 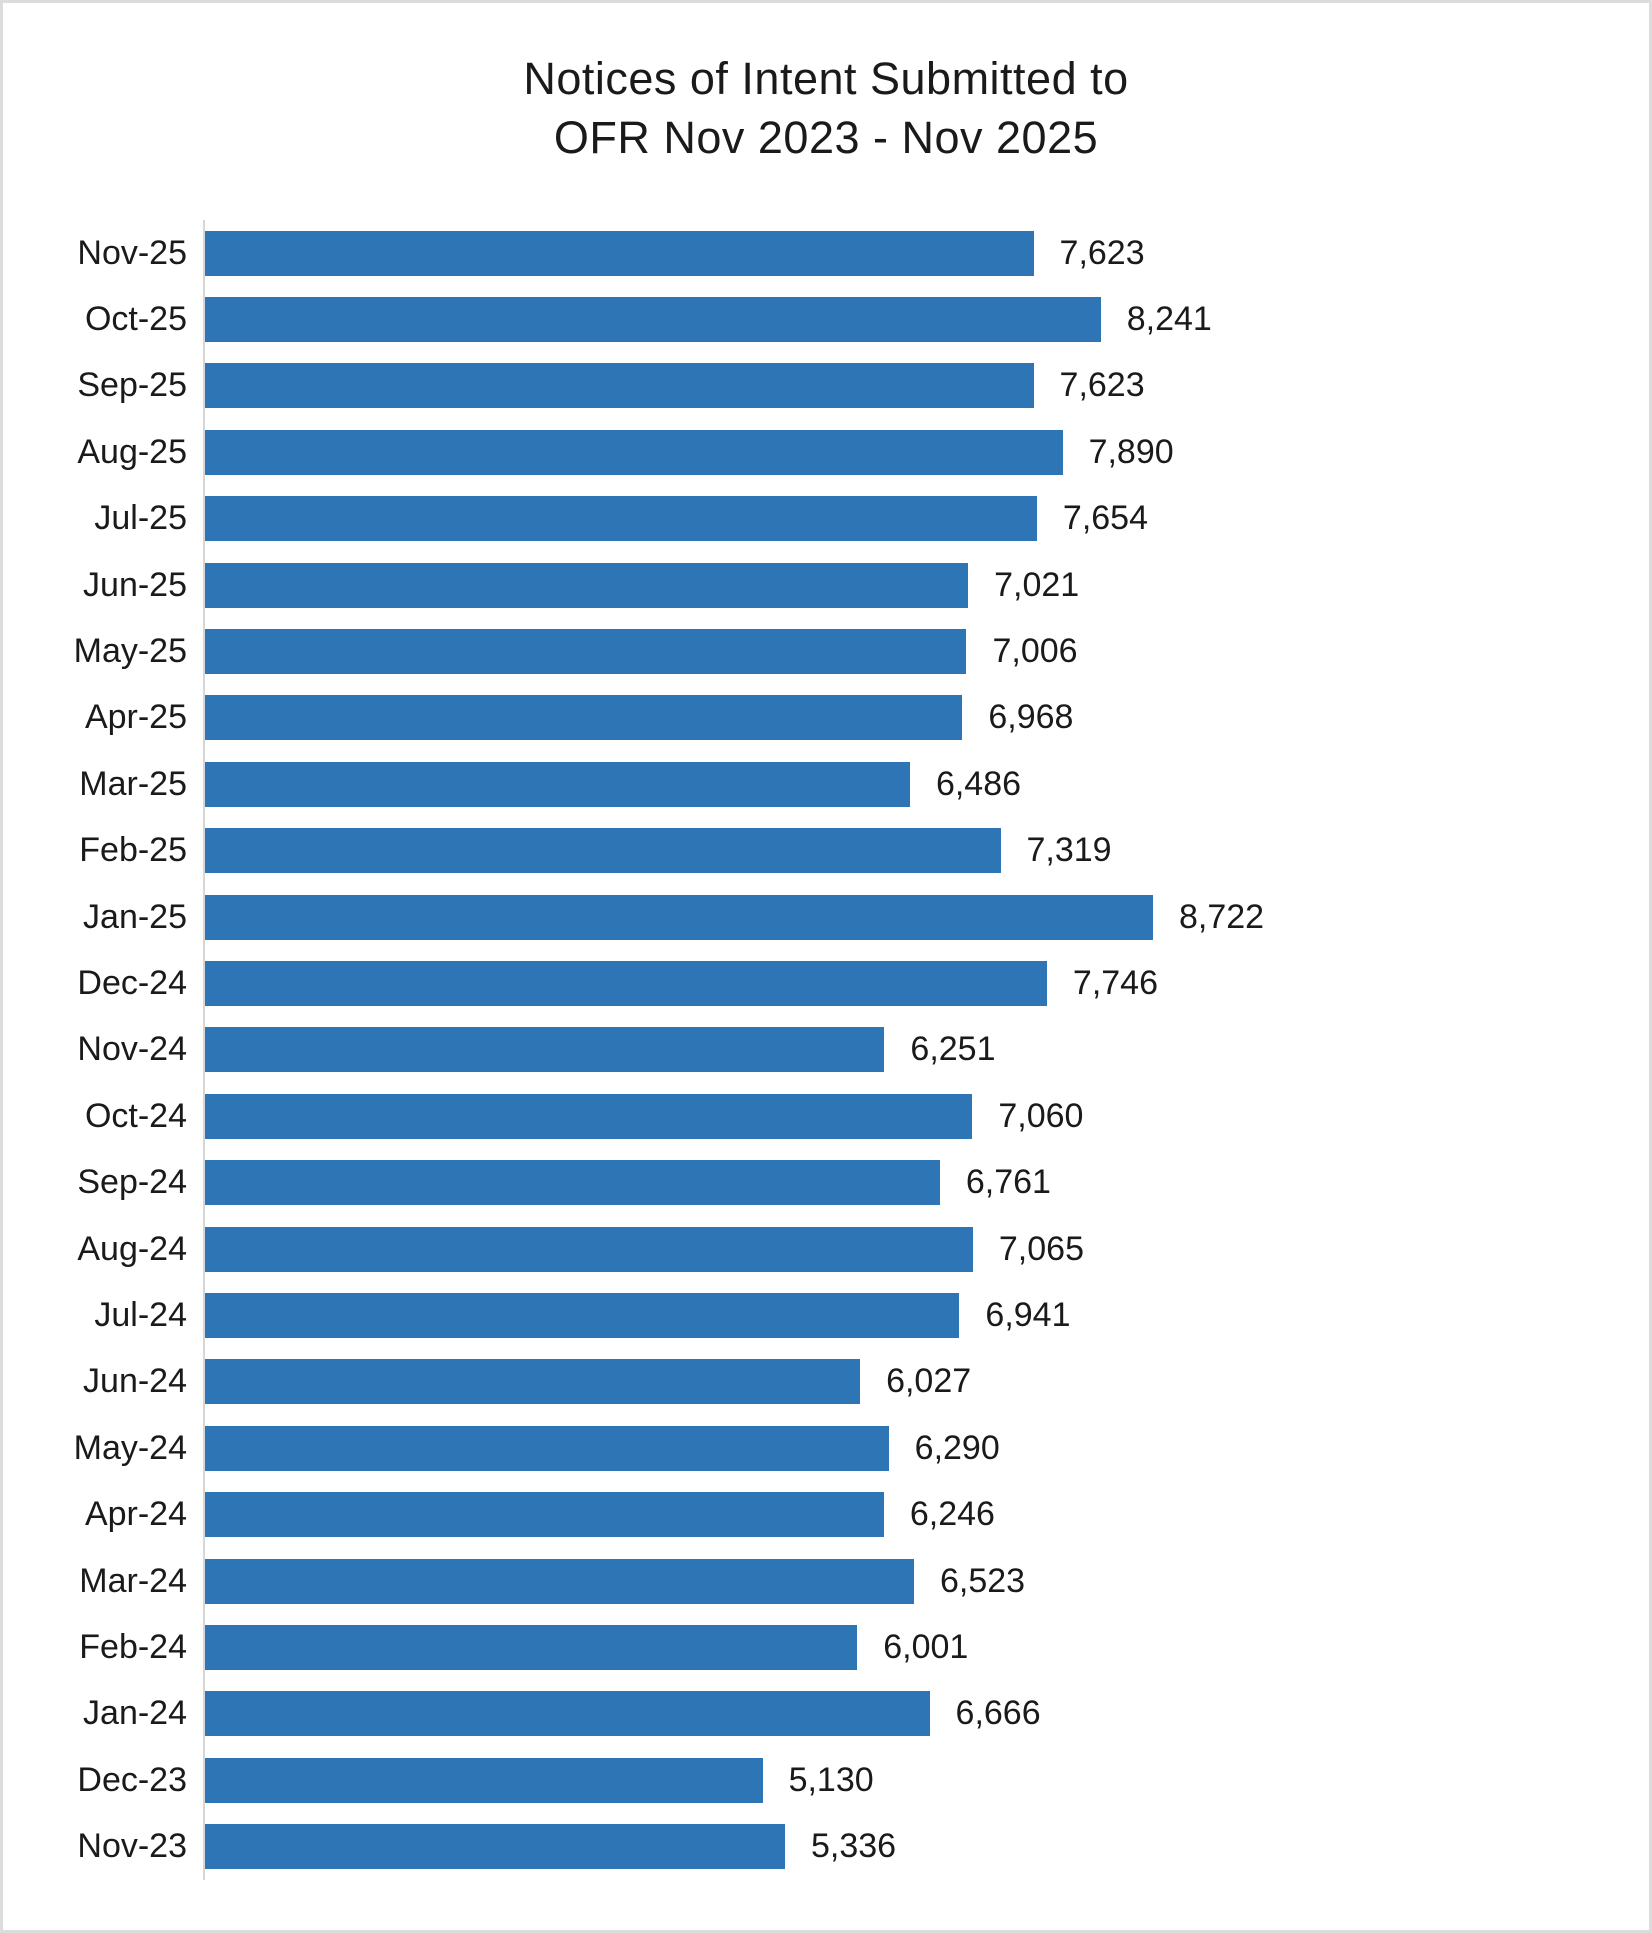 I want to click on bar-track: 5,336, so click(x=926, y=1846).